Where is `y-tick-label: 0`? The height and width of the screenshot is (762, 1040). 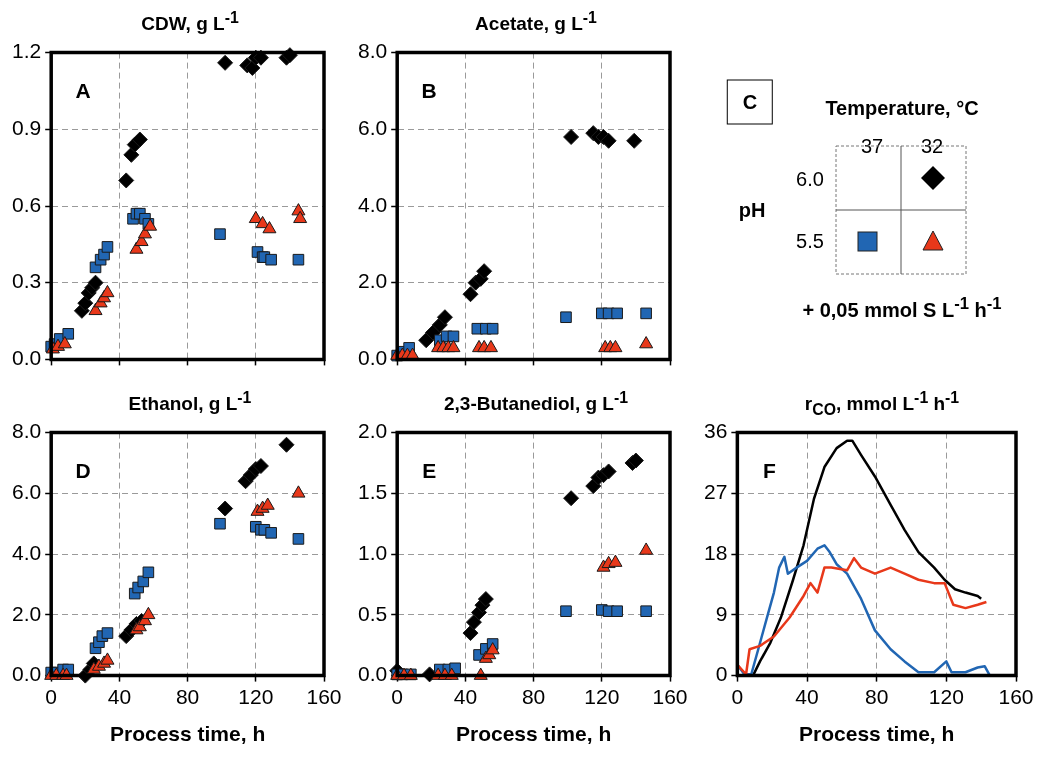 y-tick-label: 0 is located at coordinates (721, 674).